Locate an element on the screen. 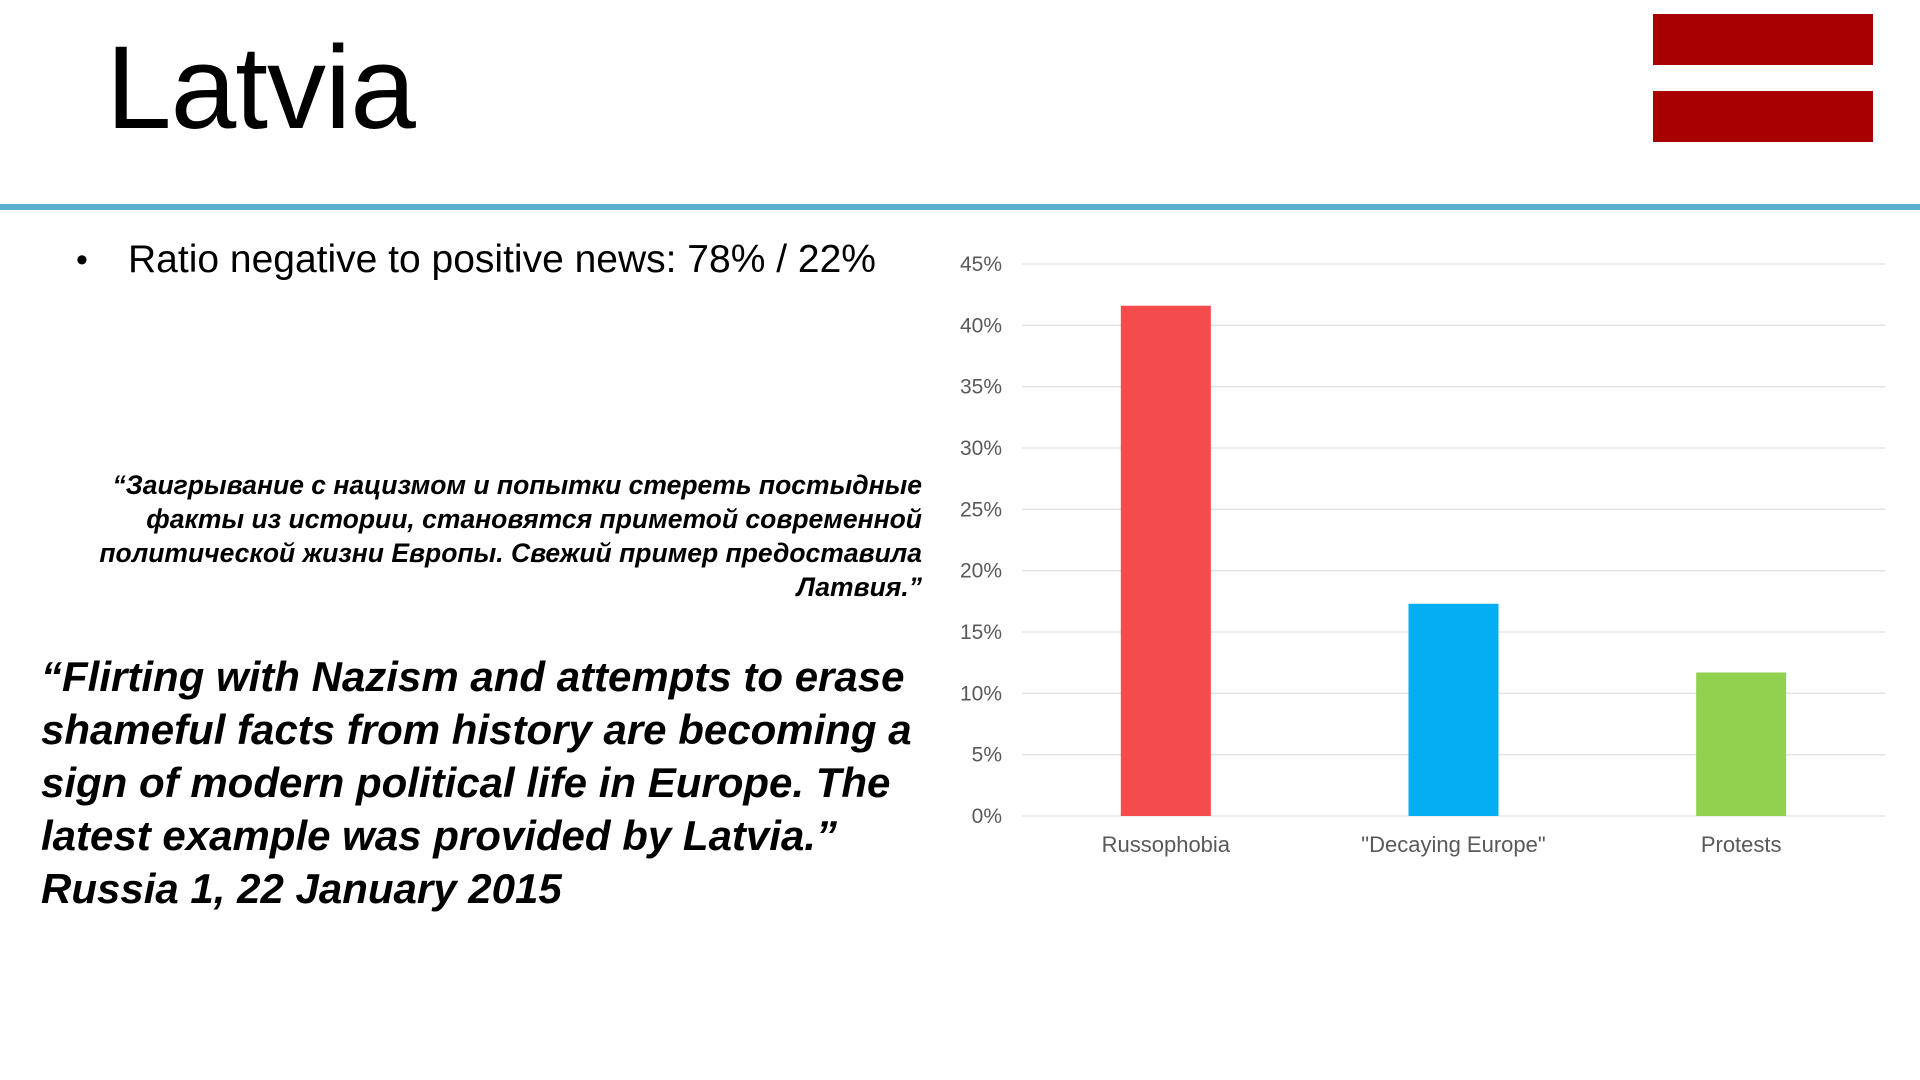 The height and width of the screenshot is (1080, 1920). title-divider is located at coordinates (960, 207).